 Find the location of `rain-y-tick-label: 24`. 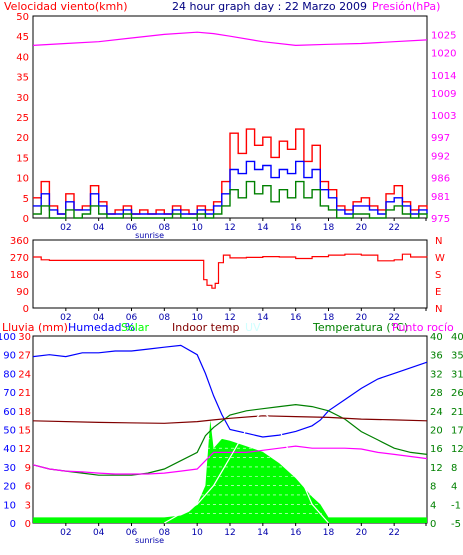

rain-y-tick-label: 24 is located at coordinates (24, 374).